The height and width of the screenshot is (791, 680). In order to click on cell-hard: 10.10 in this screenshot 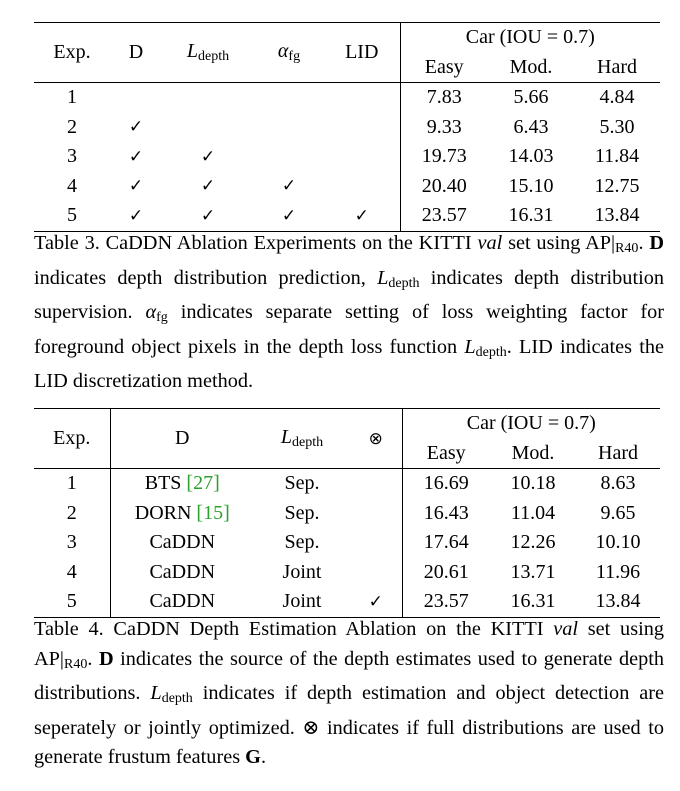, I will do `click(618, 542)`.